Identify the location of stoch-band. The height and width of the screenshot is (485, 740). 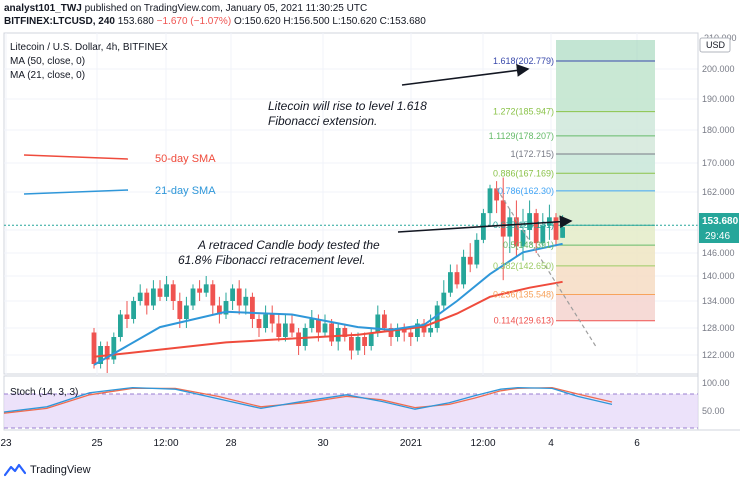
(351, 411).